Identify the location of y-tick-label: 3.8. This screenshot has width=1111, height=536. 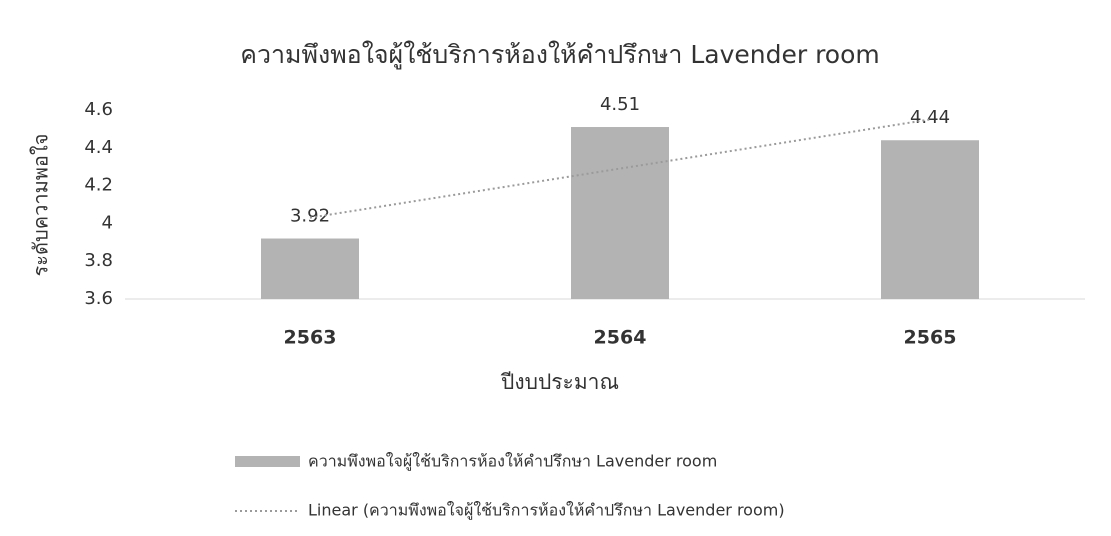
(98, 260).